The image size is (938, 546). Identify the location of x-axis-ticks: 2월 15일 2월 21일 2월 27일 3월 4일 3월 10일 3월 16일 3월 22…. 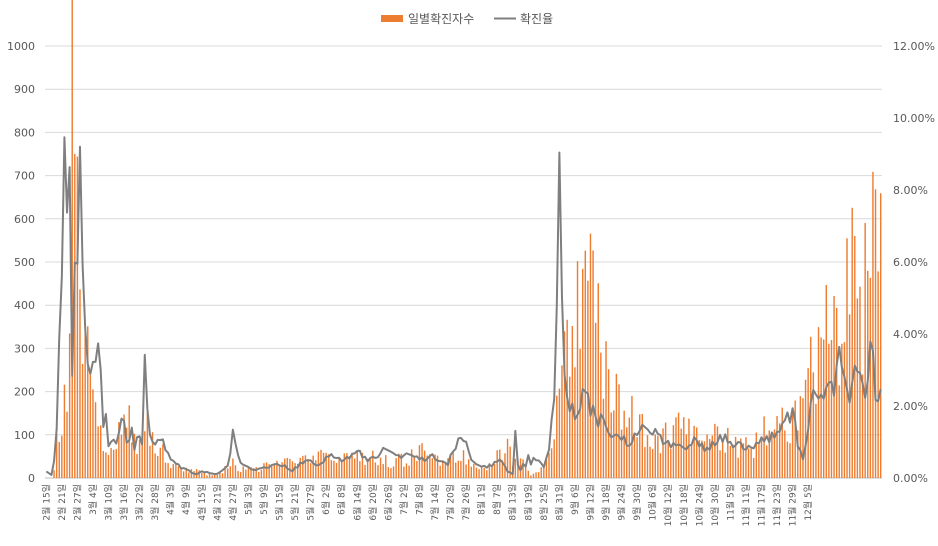
(427, 505).